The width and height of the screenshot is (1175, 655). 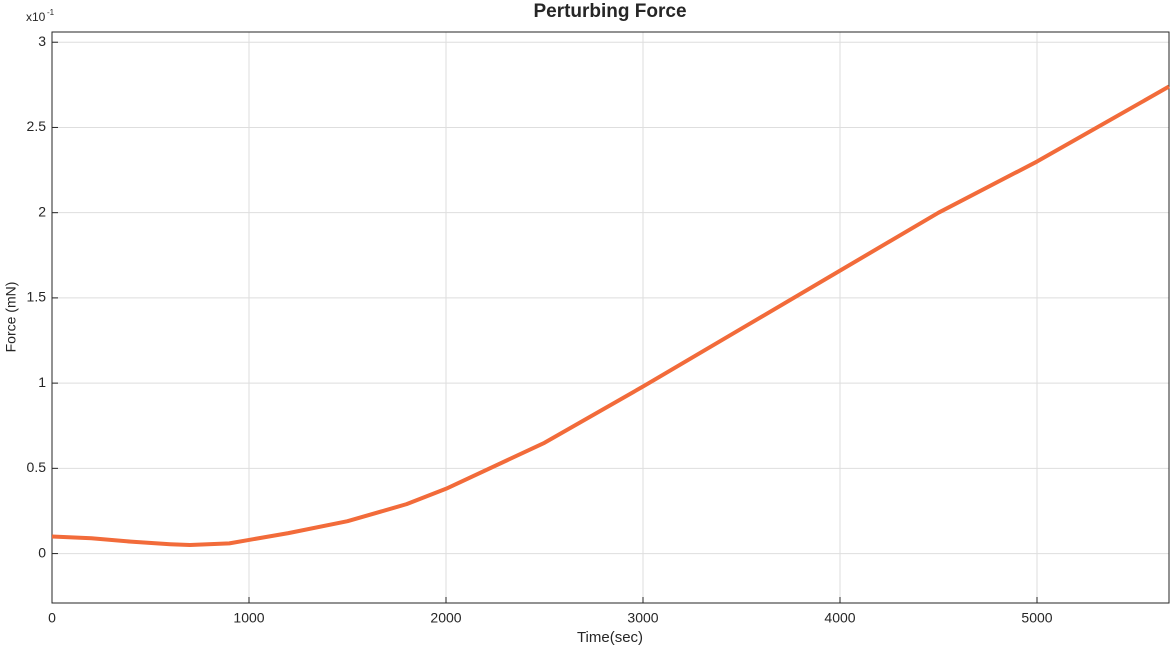 What do you see at coordinates (1036, 618) in the screenshot?
I see `x-tick-label: 5000` at bounding box center [1036, 618].